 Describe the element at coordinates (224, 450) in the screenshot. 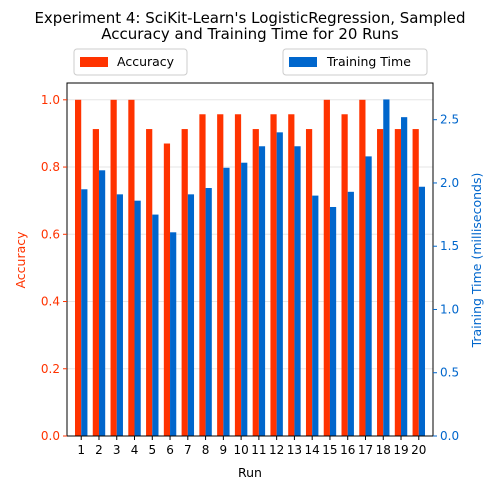

I see `x-tick-label: 9` at that location.